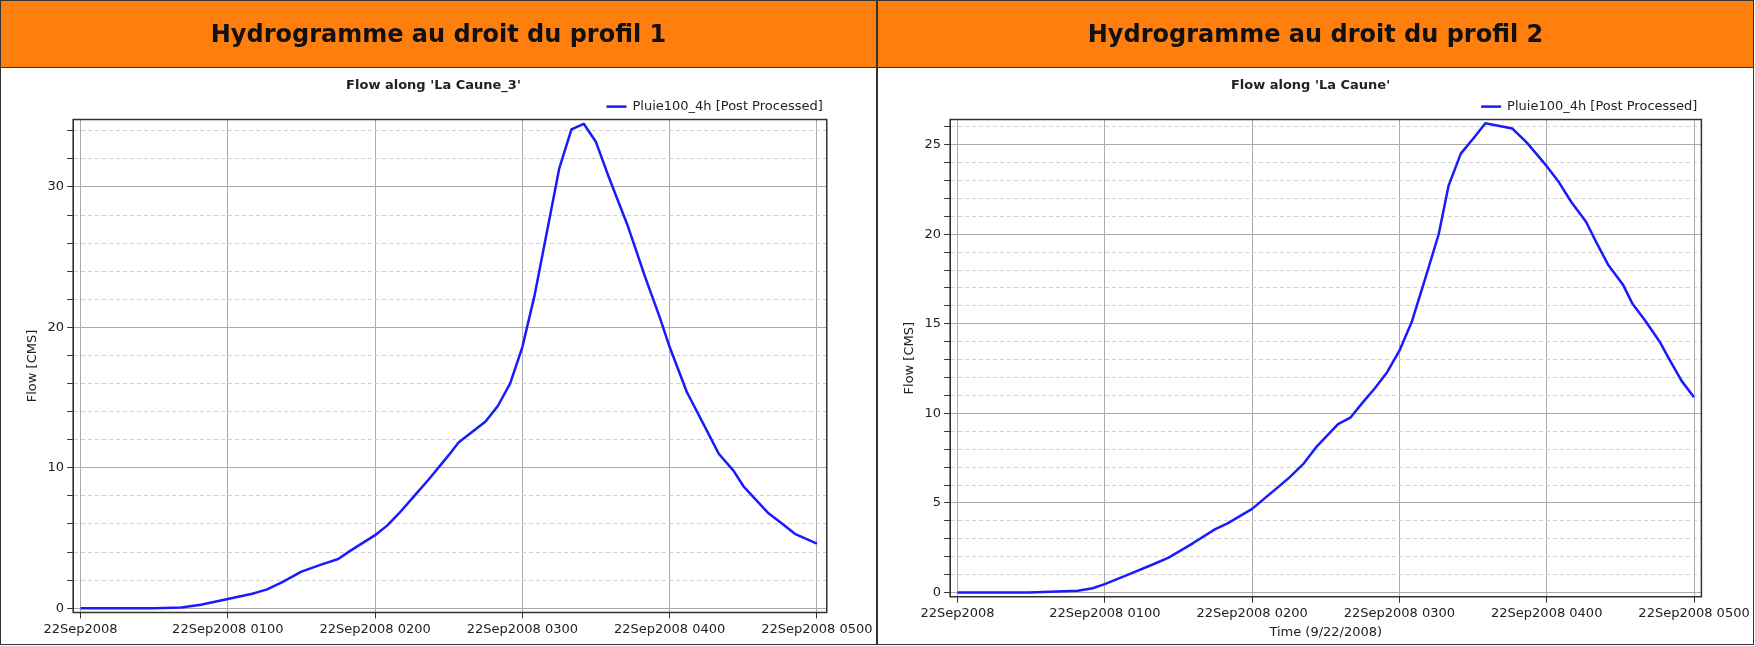  I want to click on chart-title: Hydrogramme au droit du profil 1, so click(438, 34).